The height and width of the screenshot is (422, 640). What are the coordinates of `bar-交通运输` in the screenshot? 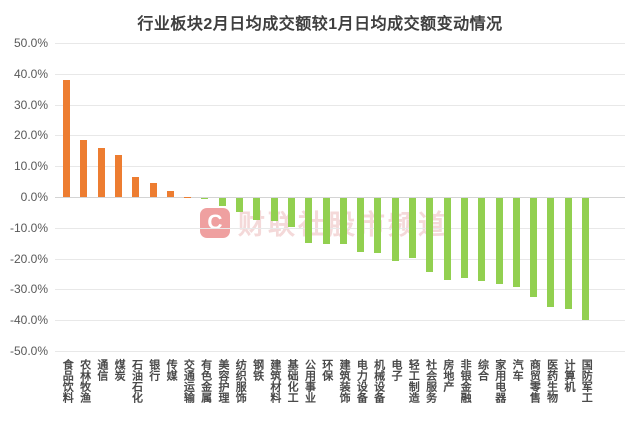 It's located at (188, 196).